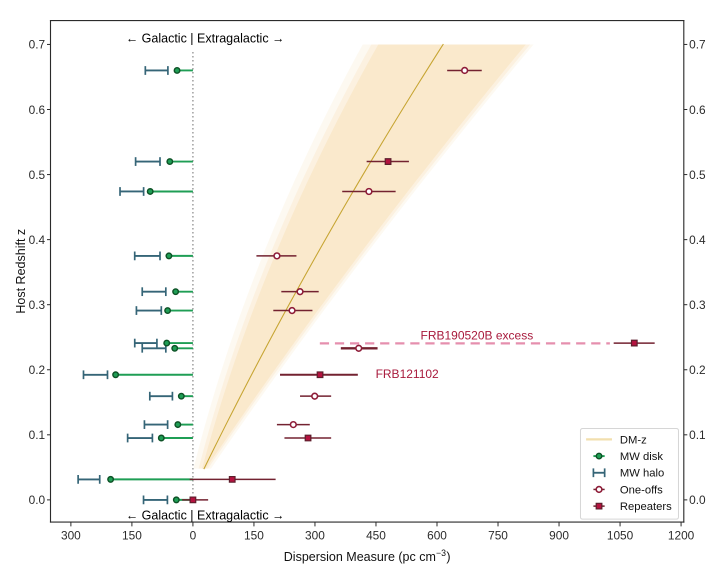 This screenshot has height=581, width=720. Describe the element at coordinates (646, 507) in the screenshot. I see `svg-text: Repeaters` at that location.